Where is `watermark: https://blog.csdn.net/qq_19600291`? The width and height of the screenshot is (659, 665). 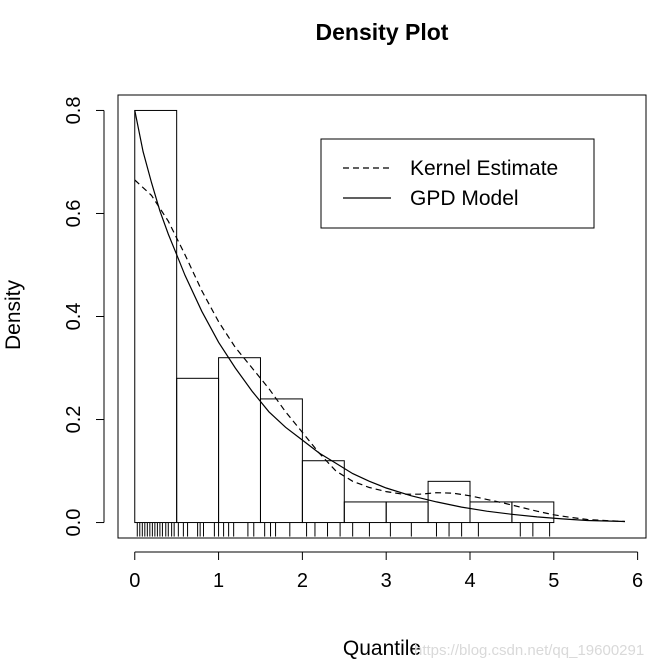 watermark: https://blog.csdn.net/qq_19600291 is located at coordinates (529, 650).